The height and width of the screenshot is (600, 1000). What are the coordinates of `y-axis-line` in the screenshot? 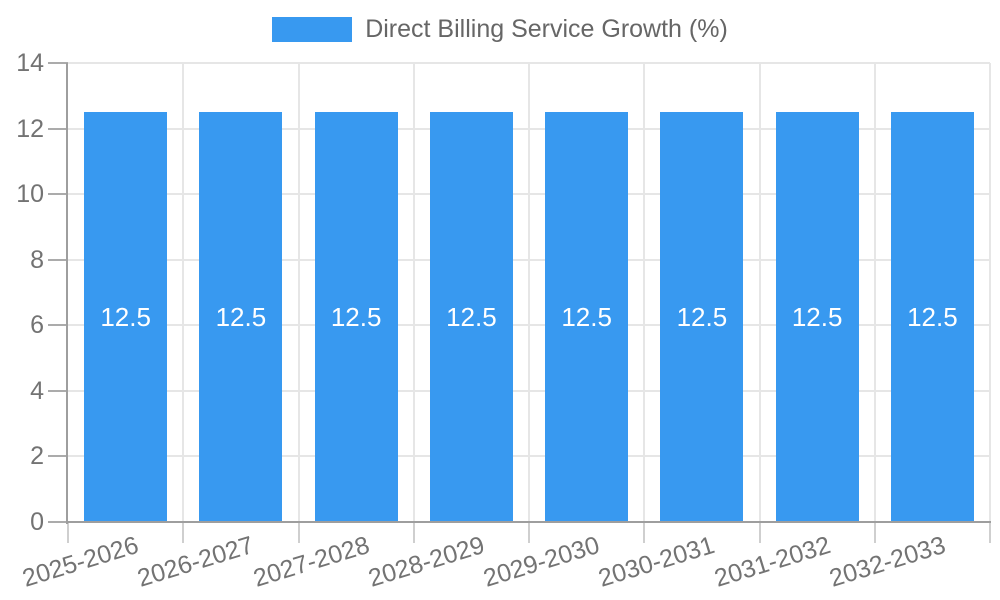 It's located at (67, 293).